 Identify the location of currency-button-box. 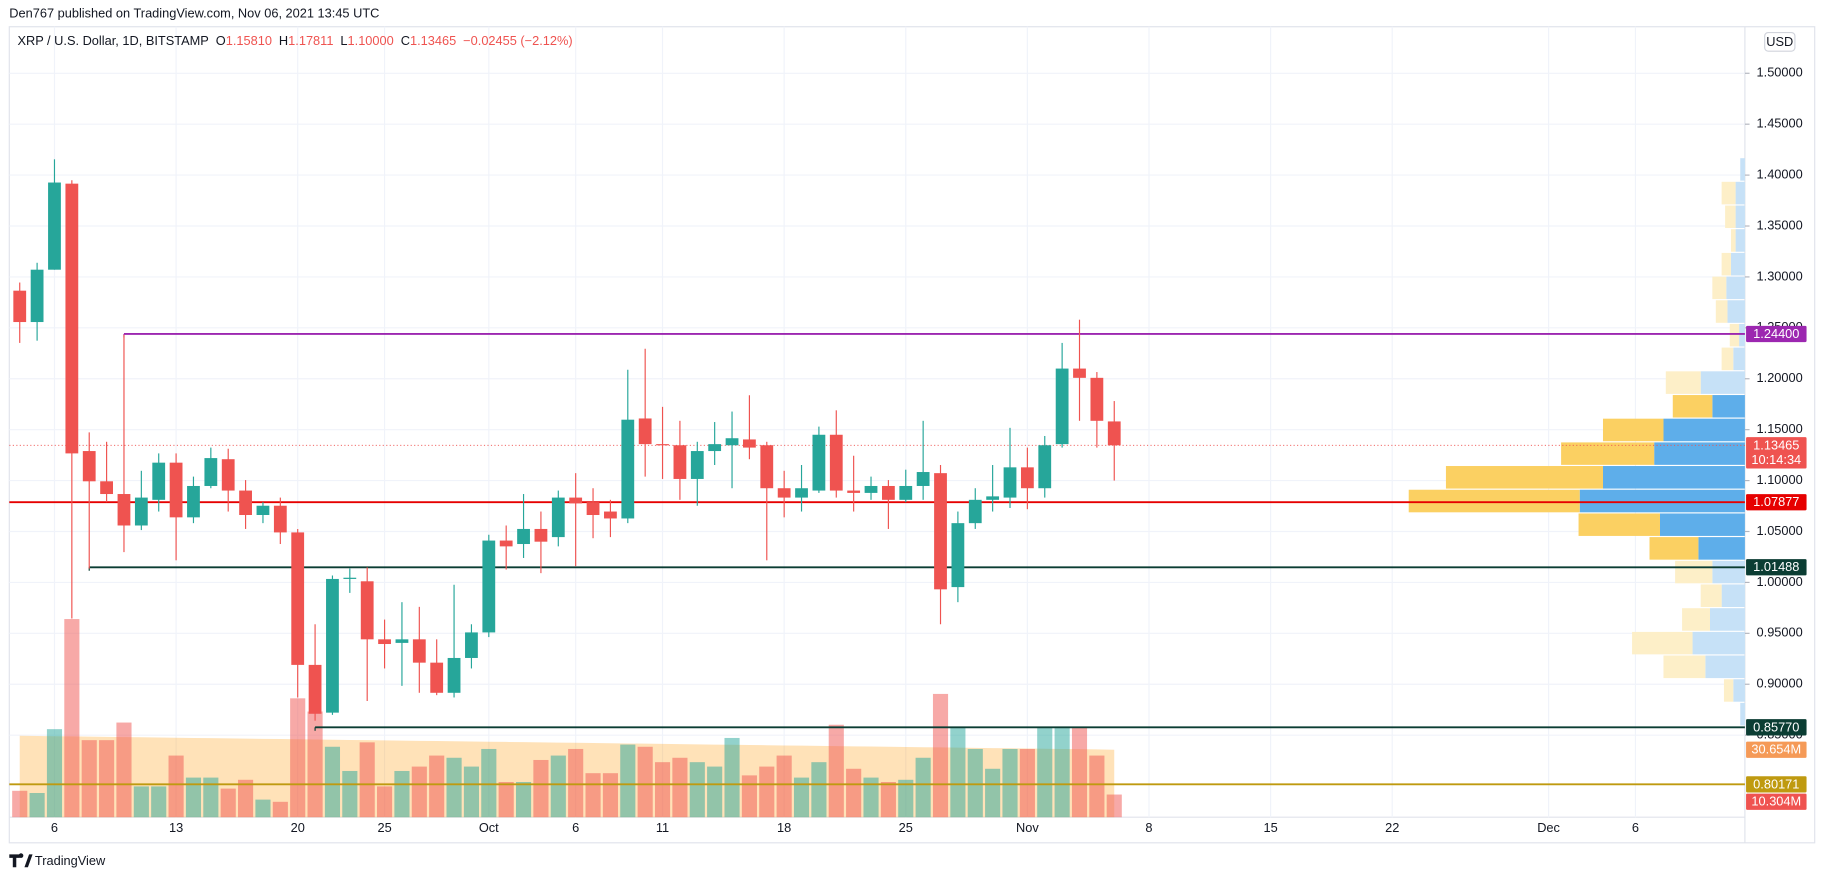
(1780, 41).